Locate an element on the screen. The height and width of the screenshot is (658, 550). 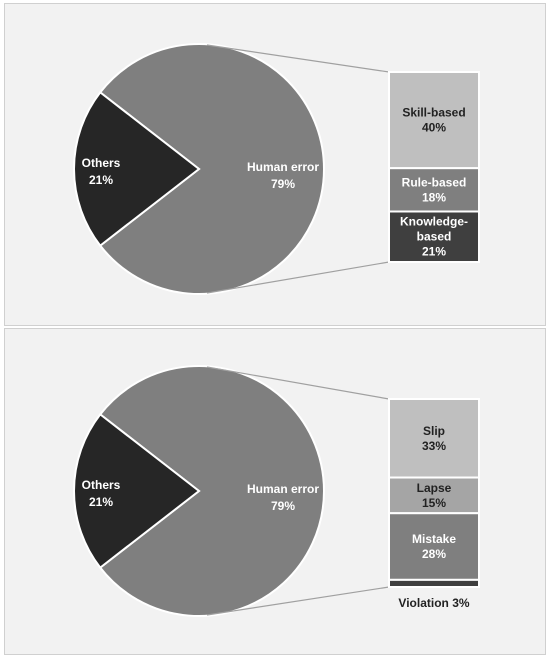
bar-label-knowledge-based: Knowledge-based 21% is located at coordinates (434, 237).